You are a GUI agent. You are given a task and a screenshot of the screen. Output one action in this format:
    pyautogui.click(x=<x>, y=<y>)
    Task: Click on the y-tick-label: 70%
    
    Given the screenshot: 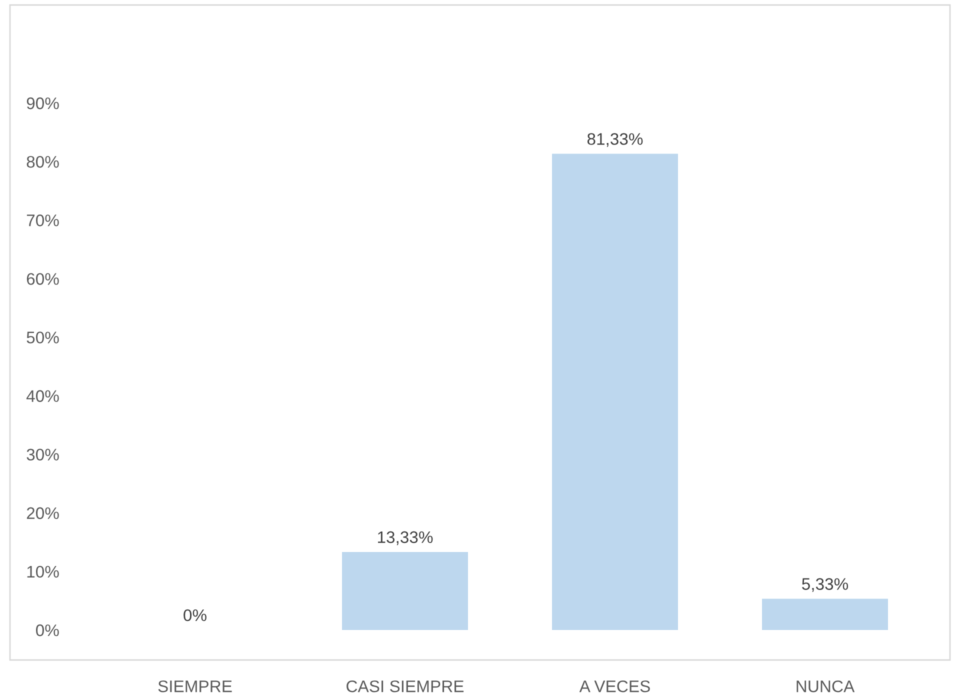 What is the action you would take?
    pyautogui.click(x=42, y=220)
    